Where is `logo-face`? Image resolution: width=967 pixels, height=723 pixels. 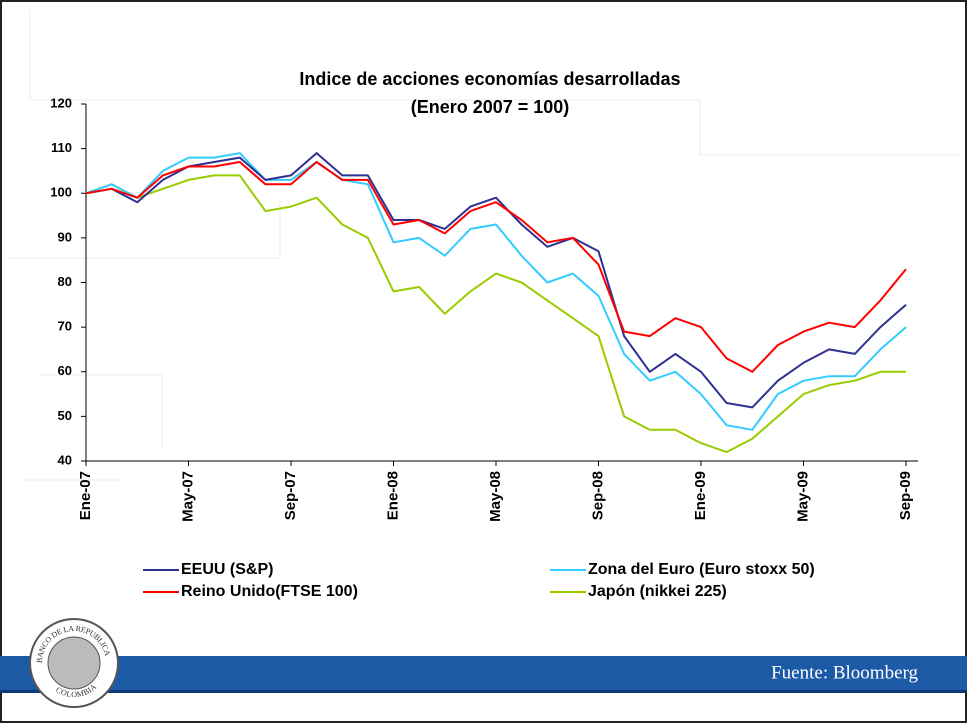 logo-face is located at coordinates (74, 663).